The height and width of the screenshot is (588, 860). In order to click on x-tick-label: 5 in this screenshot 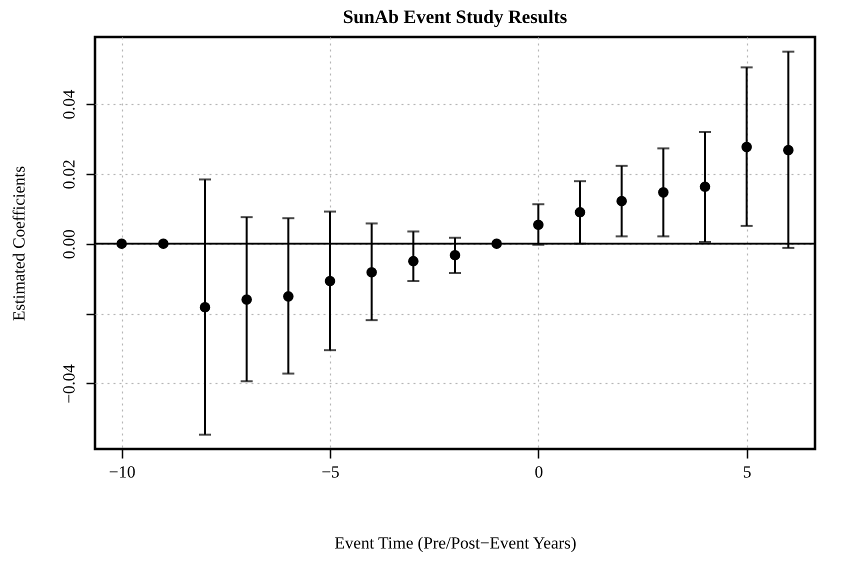, I will do `click(747, 472)`.